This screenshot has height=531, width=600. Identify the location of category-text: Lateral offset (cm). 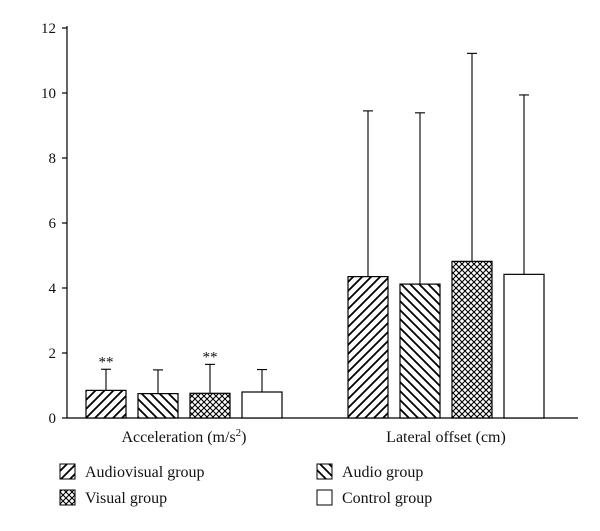
(446, 437).